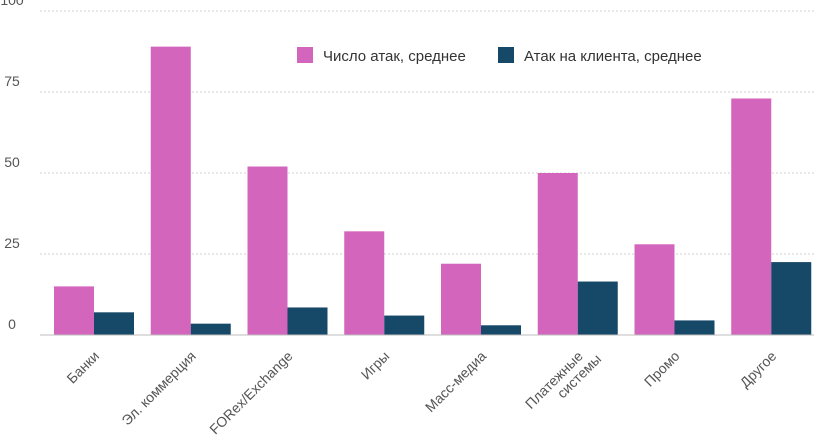 This screenshot has width=814, height=444. Describe the element at coordinates (662, 369) in the screenshot. I see `category-label: Промо` at that location.